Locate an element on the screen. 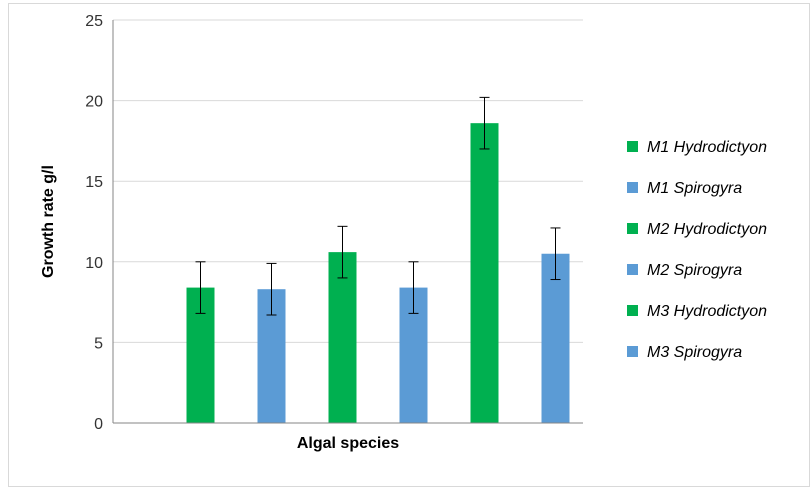  legend-label: M1 Spirogyra is located at coordinates (694, 188).